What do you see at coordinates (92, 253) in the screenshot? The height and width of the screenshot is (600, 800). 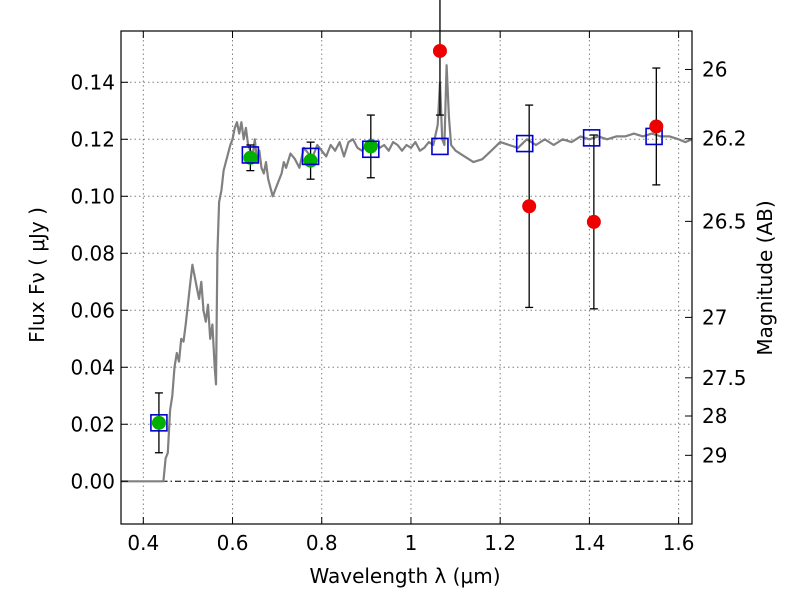 I see `y-tick-label: 0.08` at bounding box center [92, 253].